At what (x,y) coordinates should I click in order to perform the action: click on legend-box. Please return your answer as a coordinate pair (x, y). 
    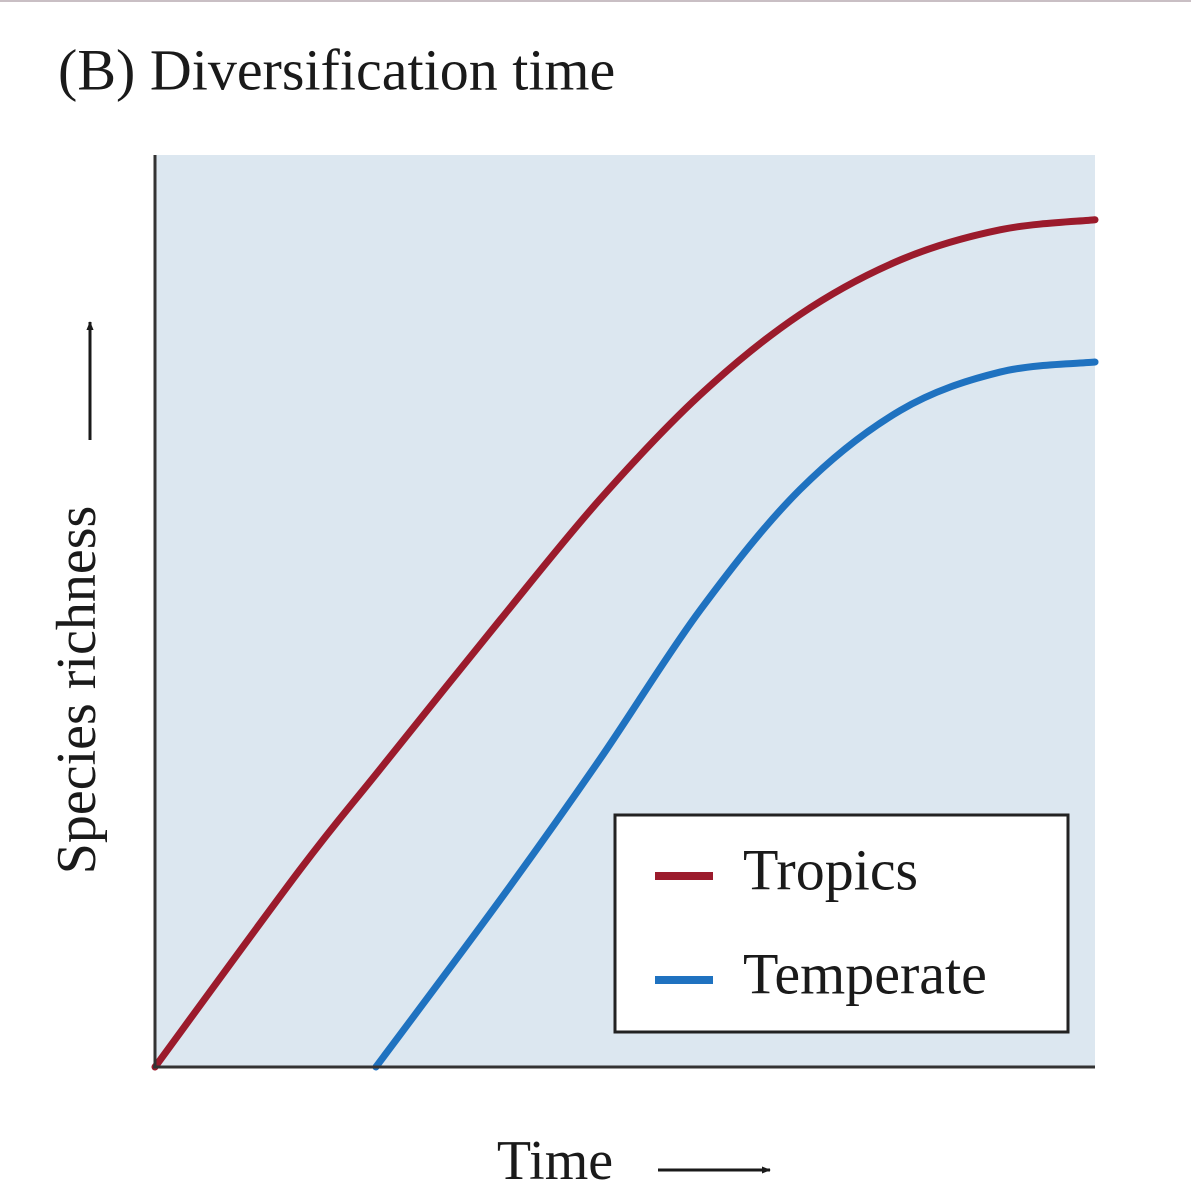
    Looking at the image, I should click on (841, 923).